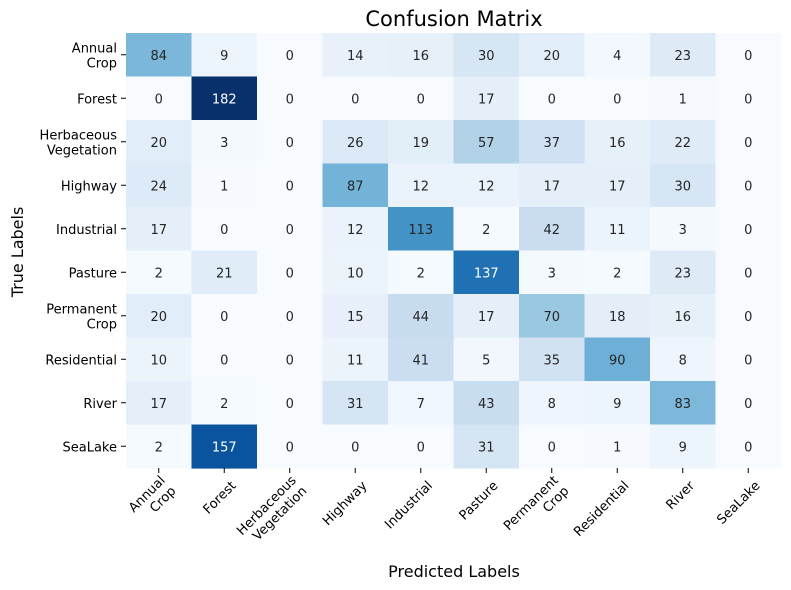 The width and height of the screenshot is (791, 590). I want to click on cell-value-label: 26, so click(355, 143).